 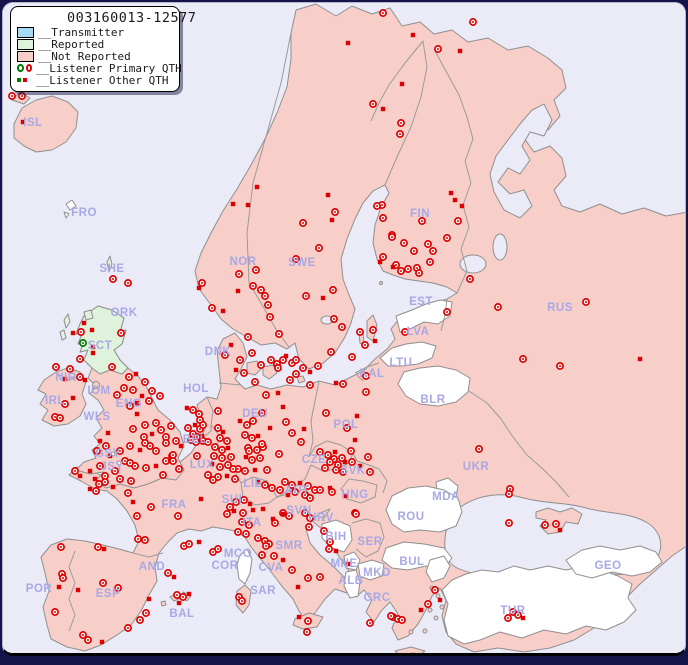 I want to click on legend-row-listener-primary: __Listener Primary QTH, so click(x=99, y=68).